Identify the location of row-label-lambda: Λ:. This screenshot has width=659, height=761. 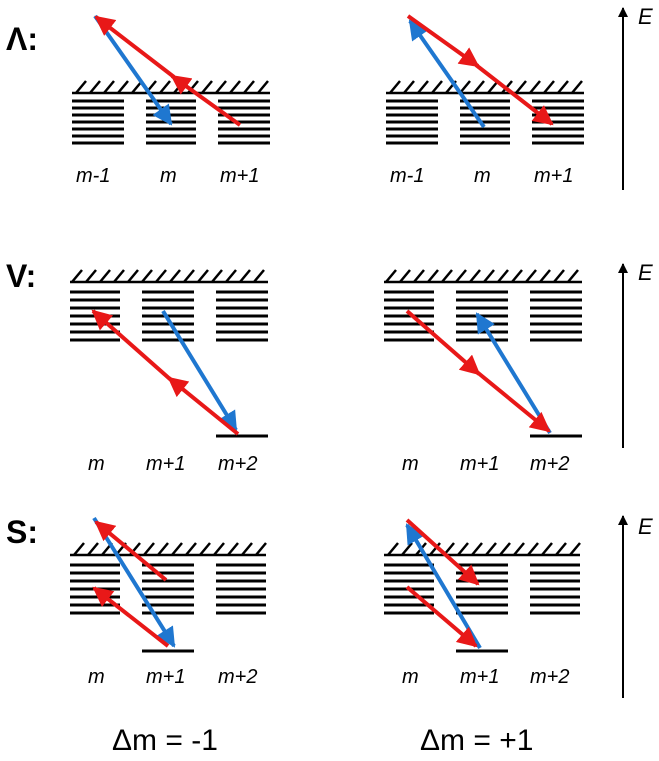
(22, 39).